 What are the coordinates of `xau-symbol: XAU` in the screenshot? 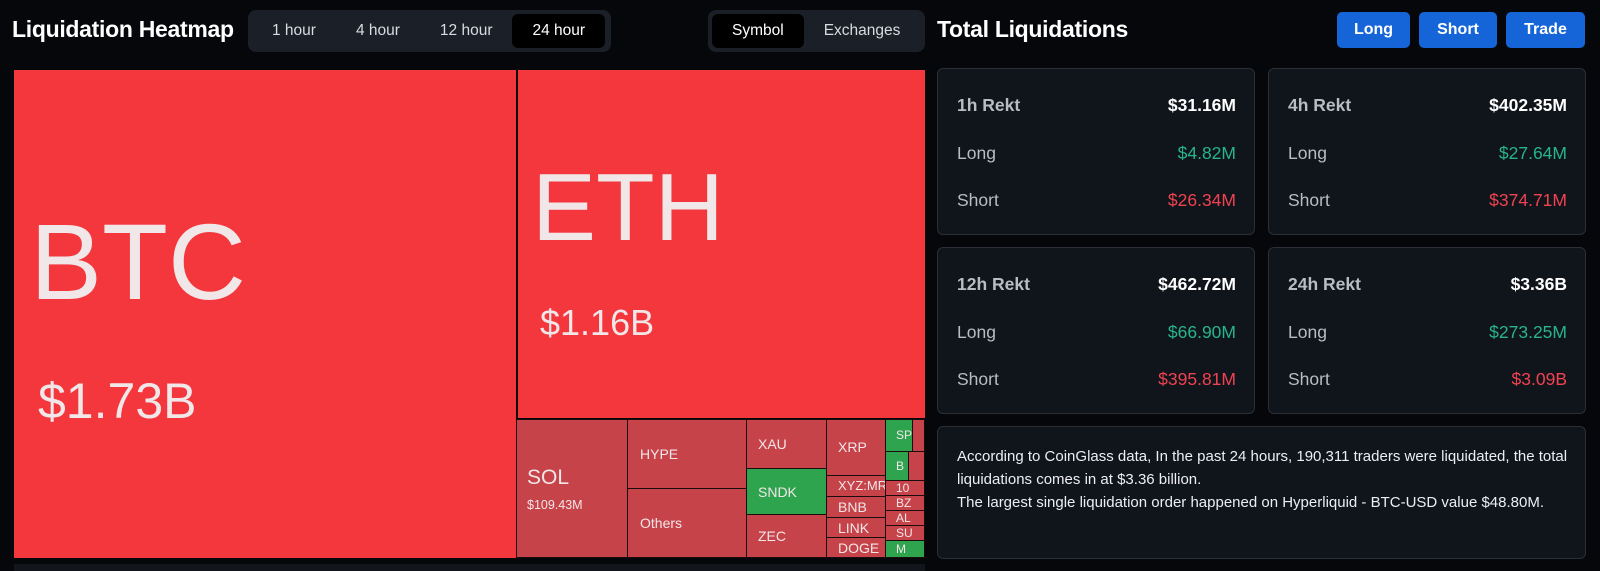 It's located at (772, 444).